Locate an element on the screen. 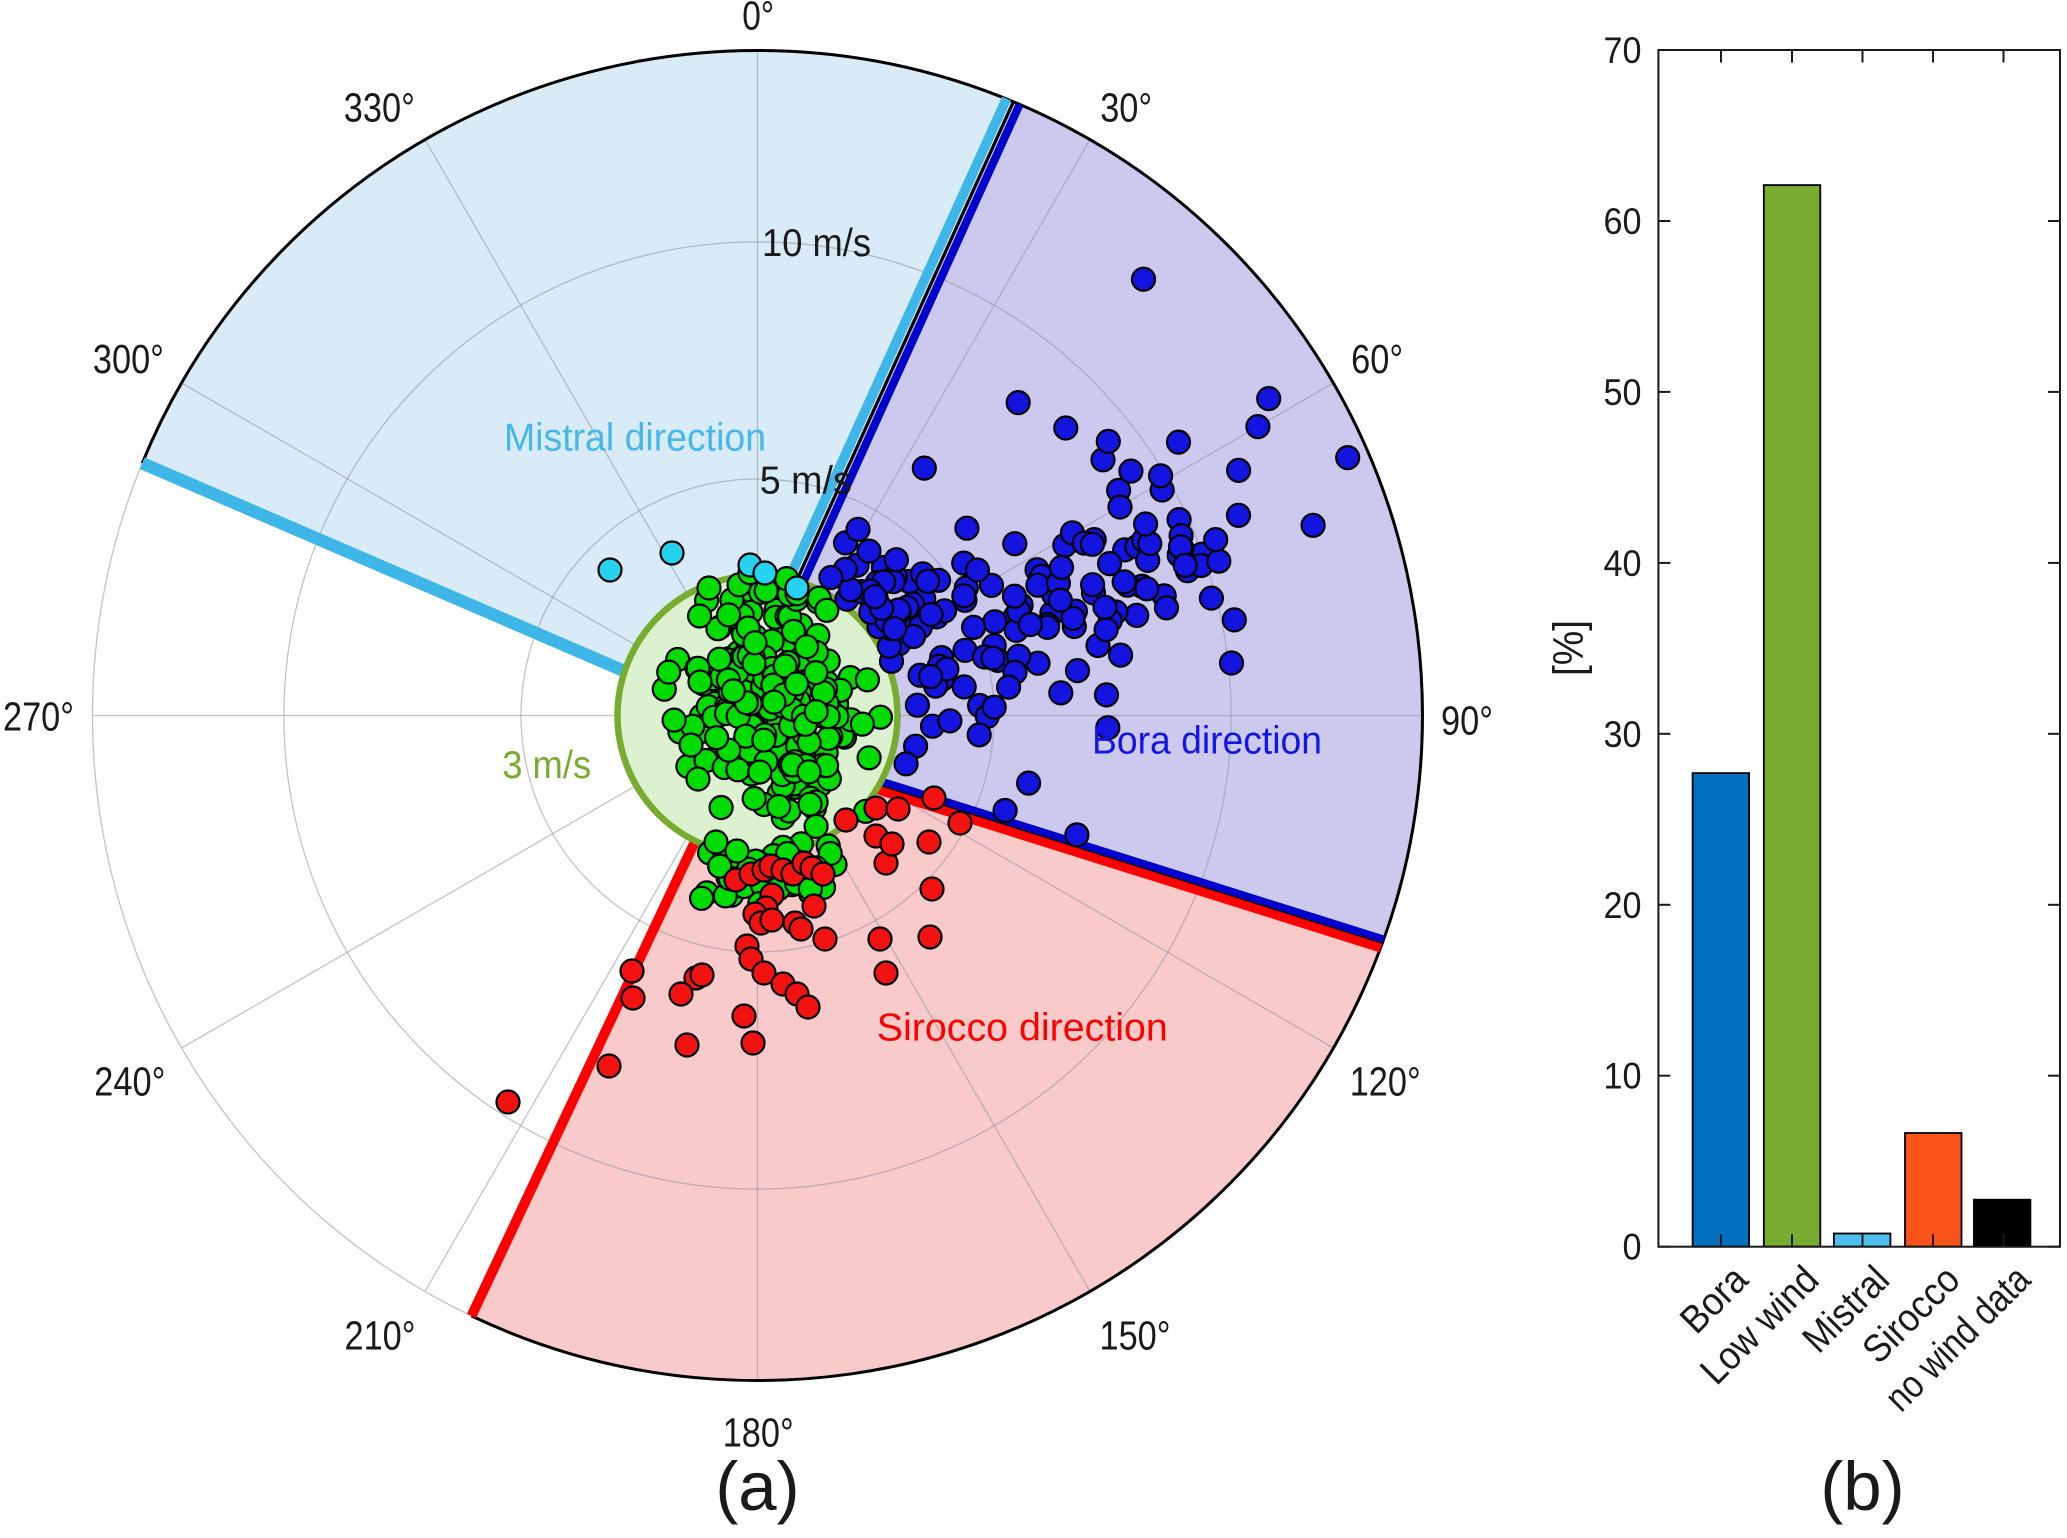 The height and width of the screenshot is (1538, 2067). svg-text: 330° is located at coordinates (379, 108).